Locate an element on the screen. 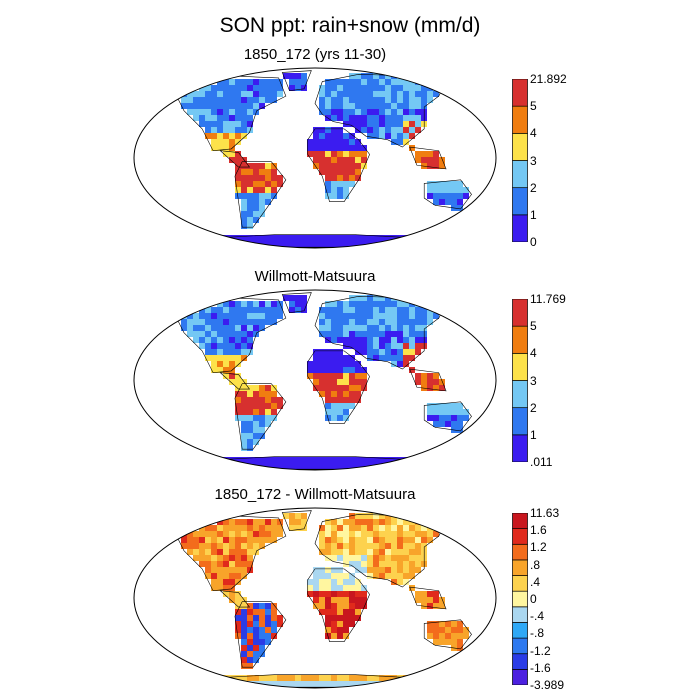  coastline-australia is located at coordinates (447, 416).